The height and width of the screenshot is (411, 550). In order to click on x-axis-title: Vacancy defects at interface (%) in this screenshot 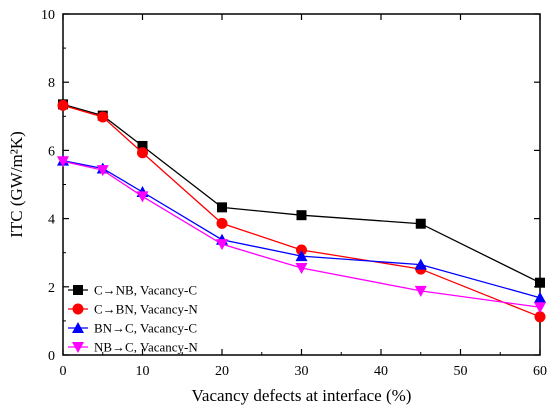, I will do `click(302, 395)`.